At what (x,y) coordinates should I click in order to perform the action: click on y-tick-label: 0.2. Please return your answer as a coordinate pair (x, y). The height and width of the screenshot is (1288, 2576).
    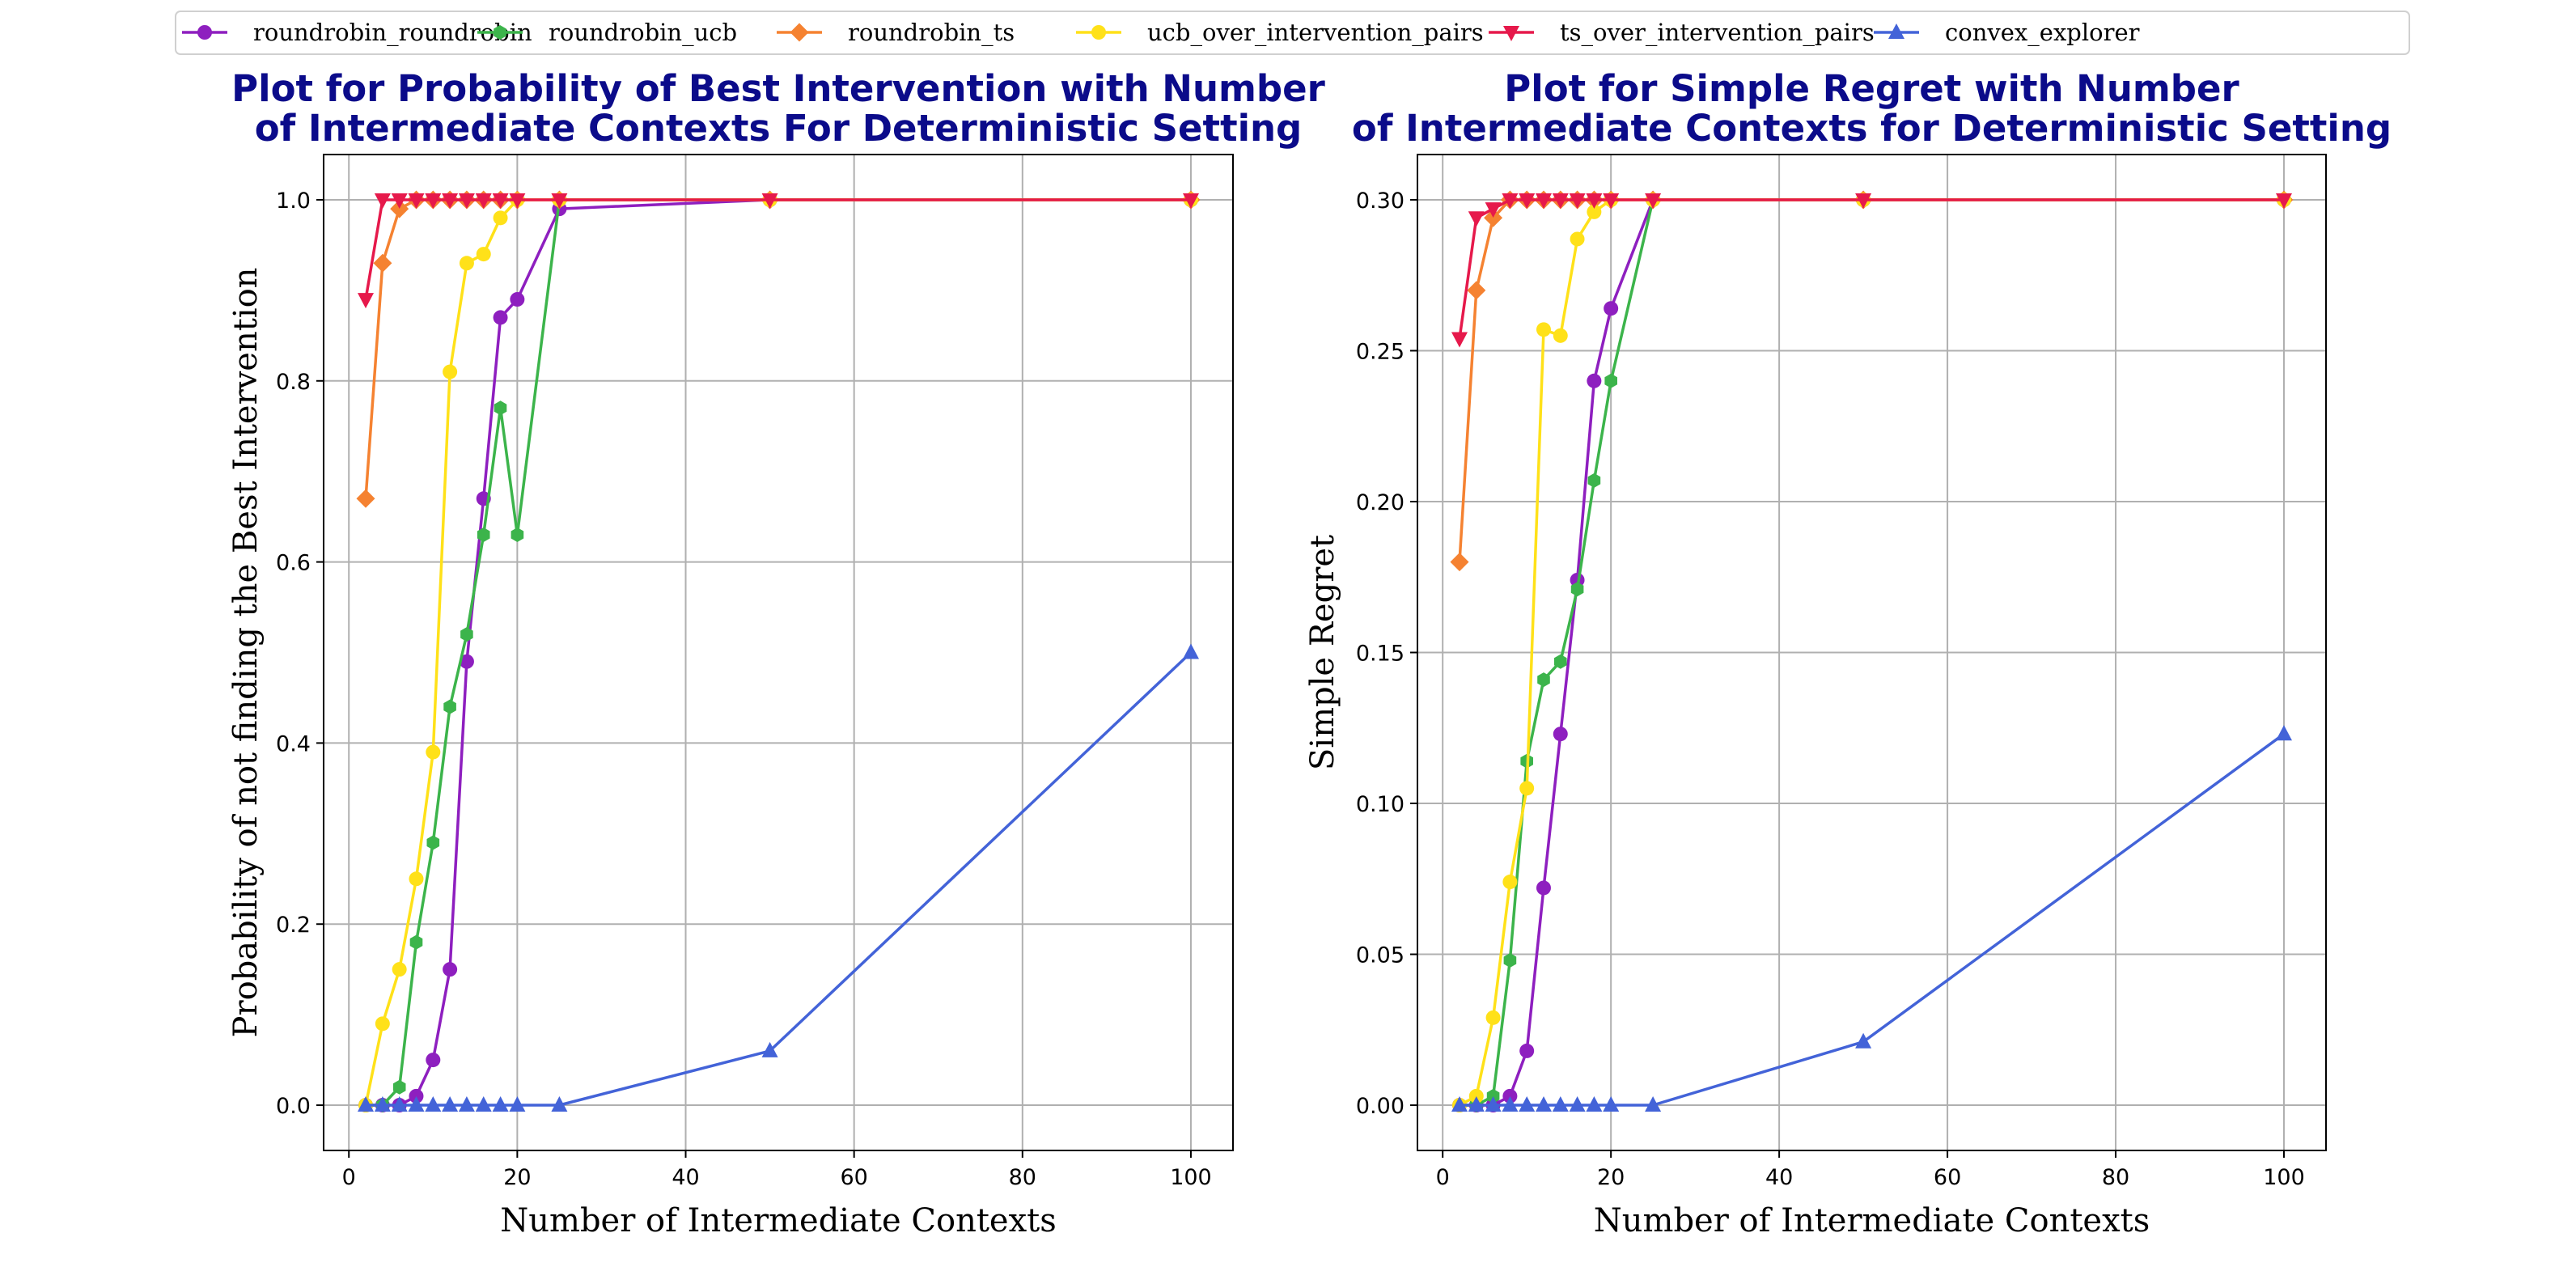
    Looking at the image, I should click on (293, 925).